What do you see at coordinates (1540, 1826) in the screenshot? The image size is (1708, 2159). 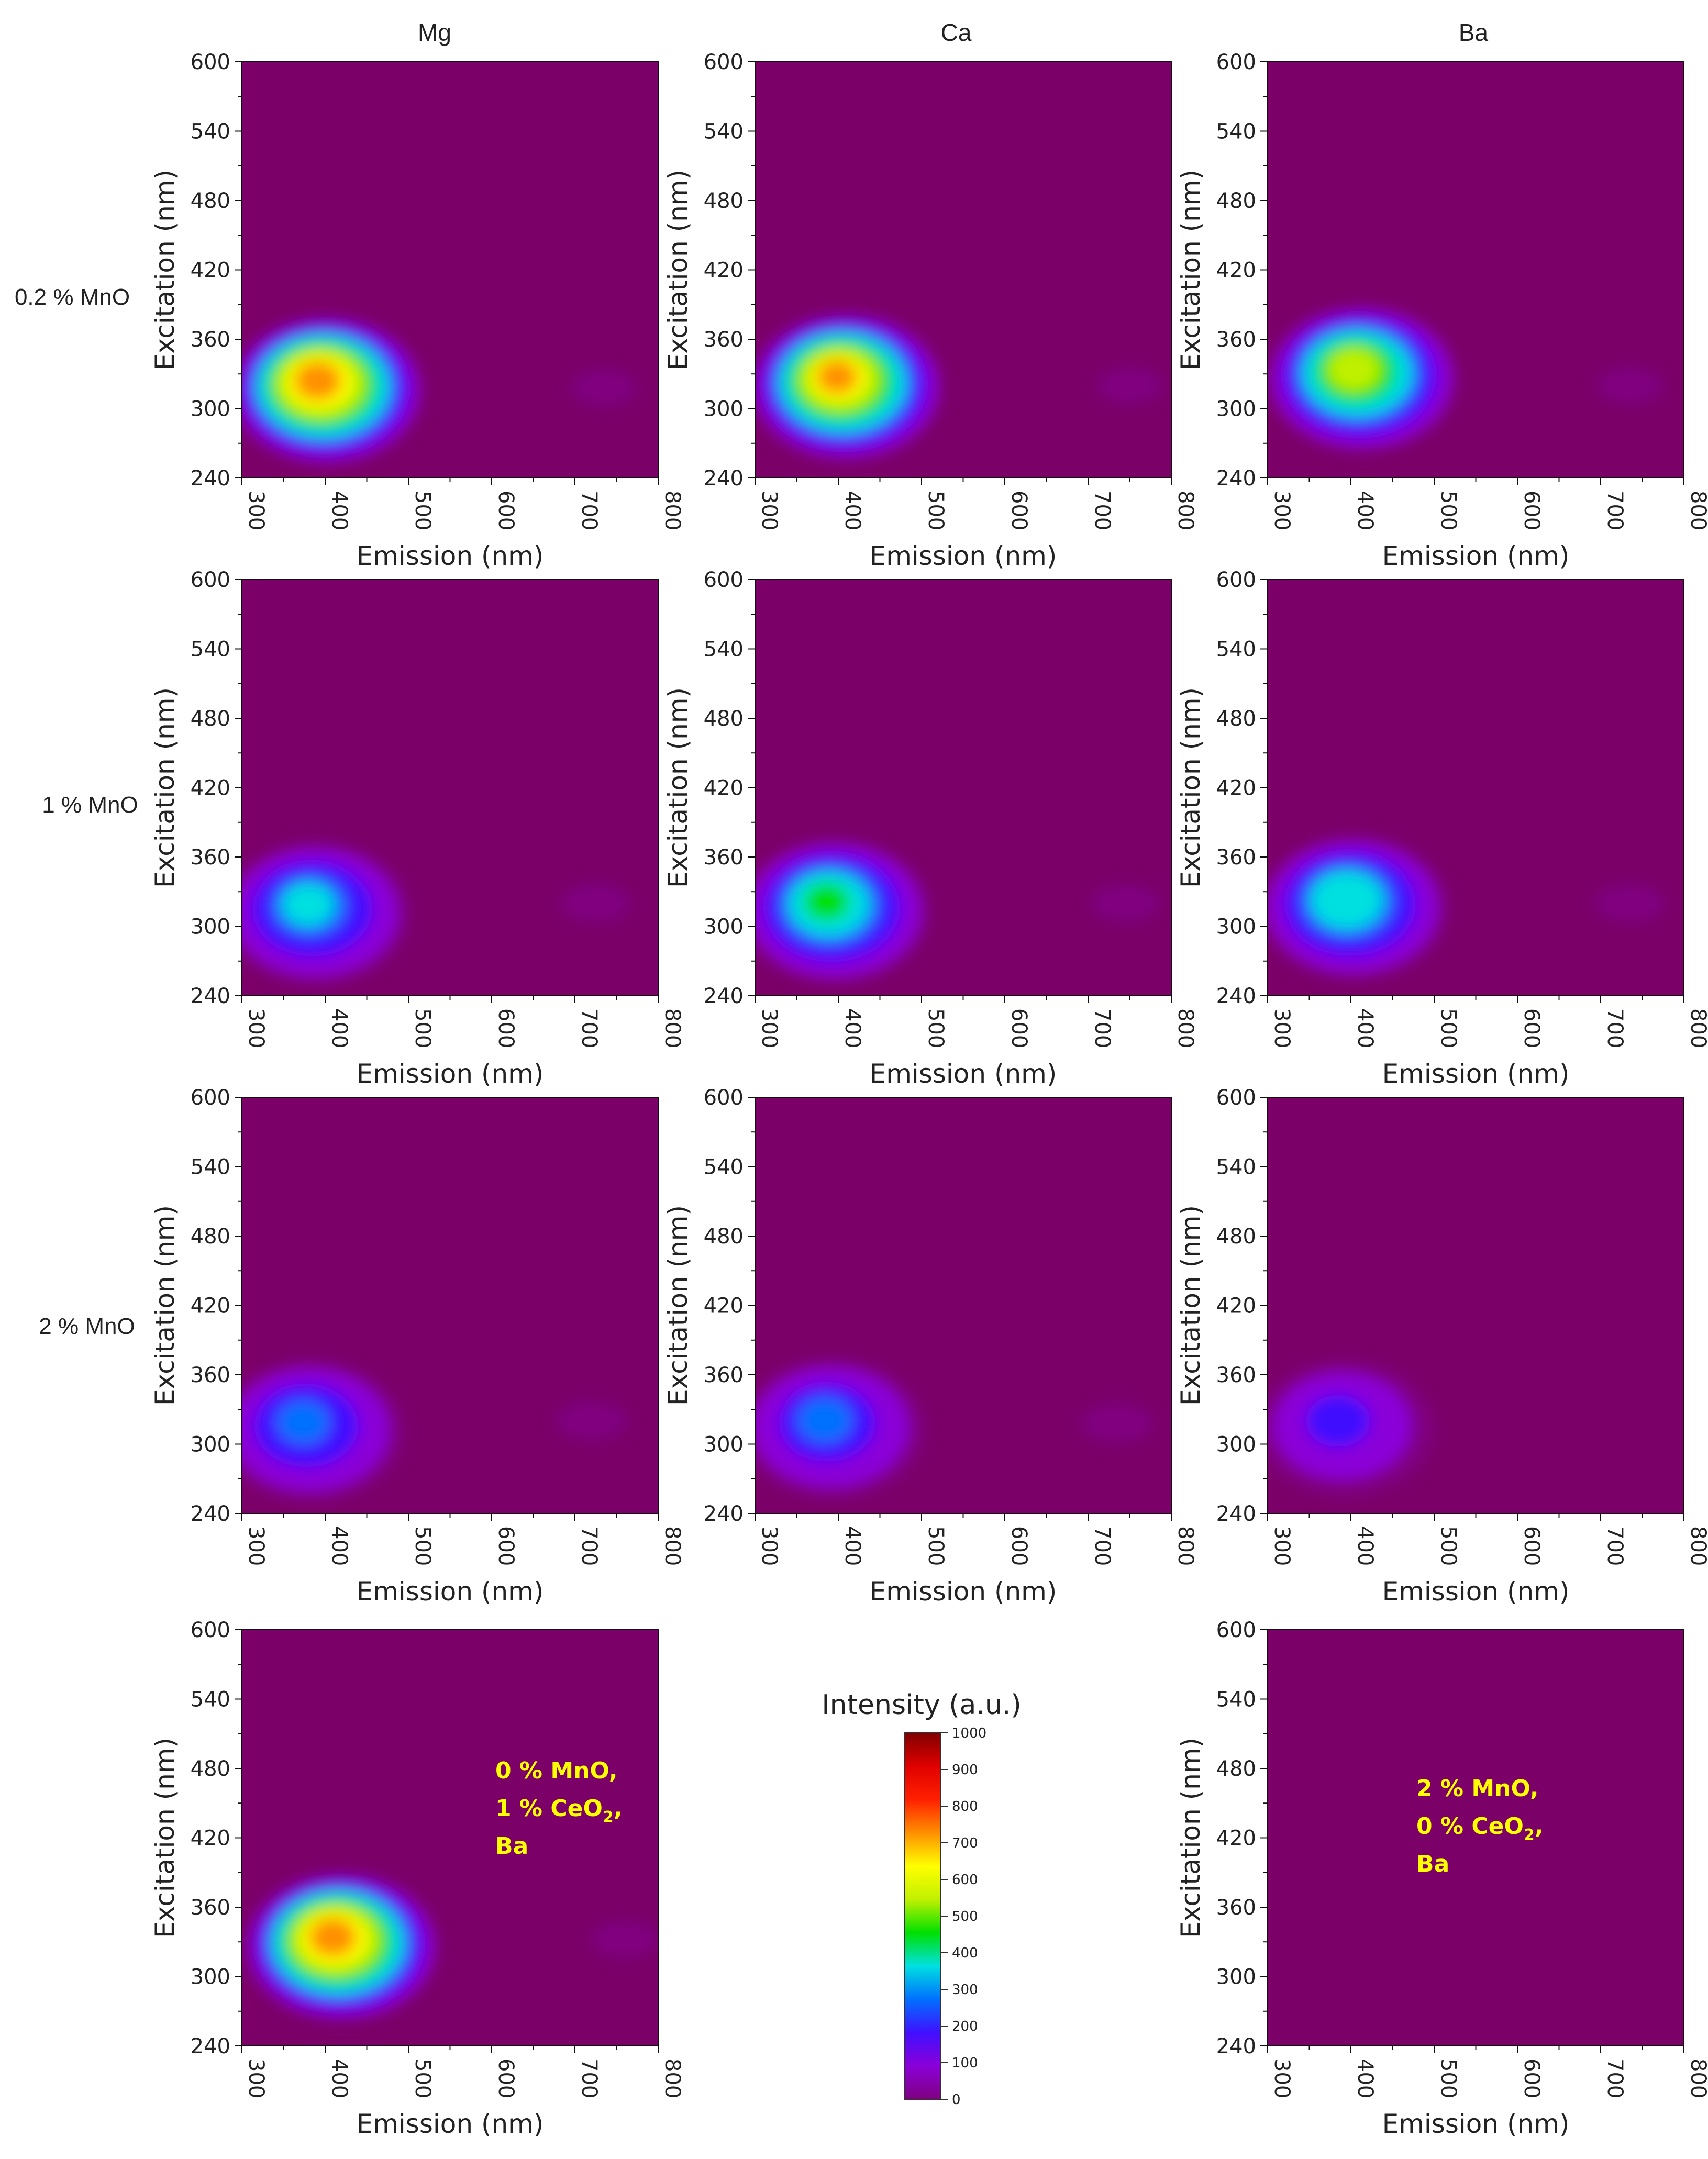 I see `annotation-comma: ,` at bounding box center [1540, 1826].